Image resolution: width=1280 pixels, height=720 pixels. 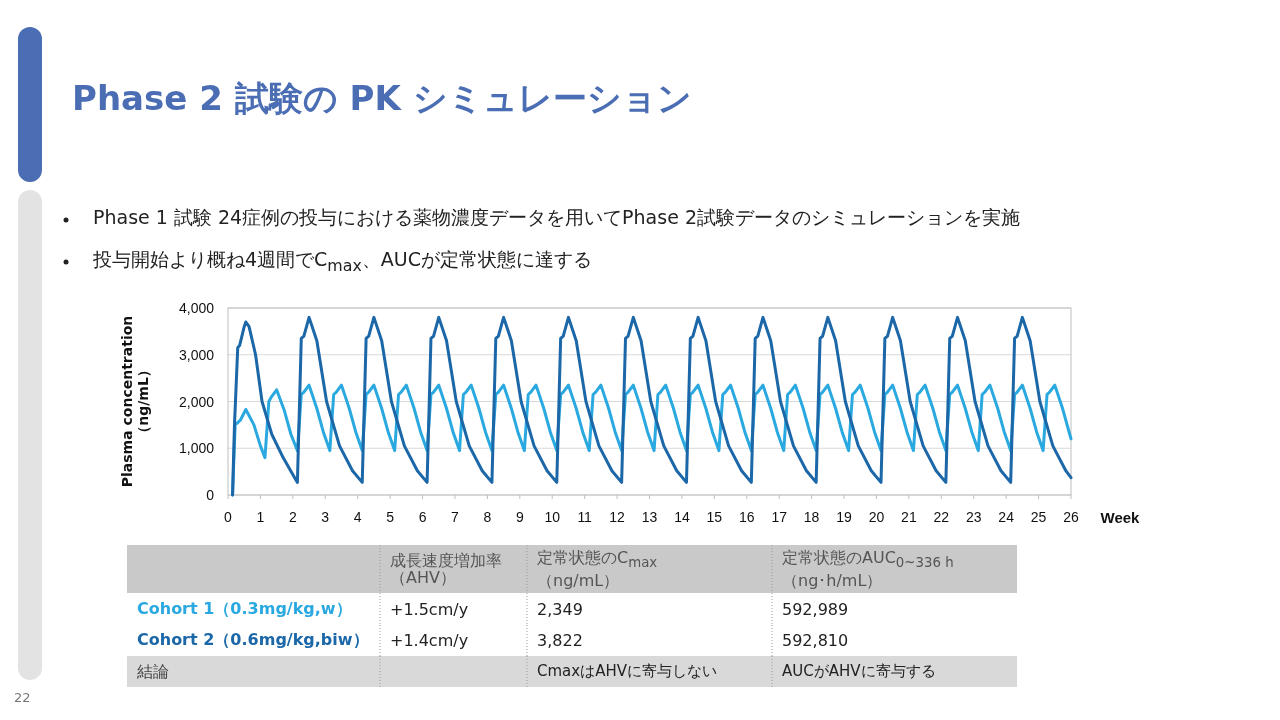 What do you see at coordinates (135, 401) in the screenshot?
I see `y-axis-title: Plasma concentration （ng/mL）` at bounding box center [135, 401].